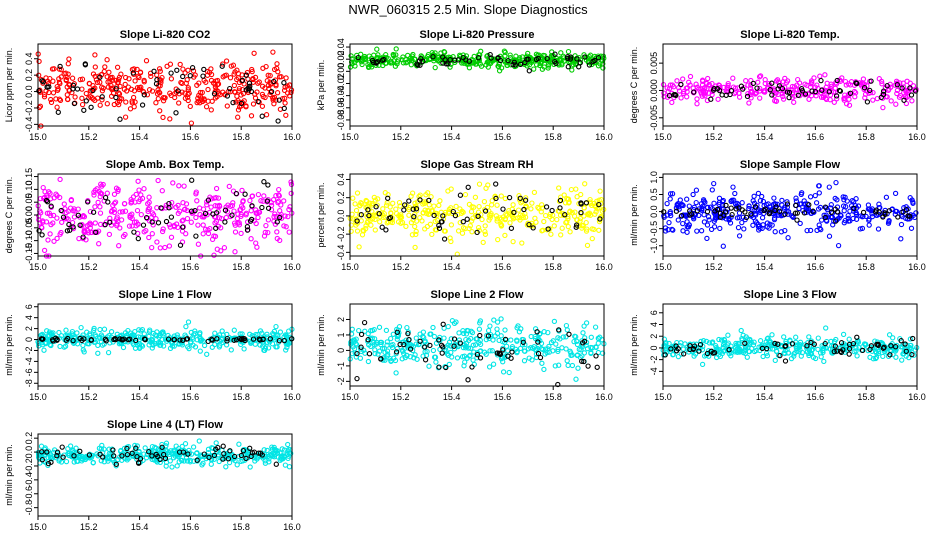 This screenshot has height=540, width=936. Describe the element at coordinates (866, 267) in the screenshot. I see `x-tick-label: 15.8` at that location.